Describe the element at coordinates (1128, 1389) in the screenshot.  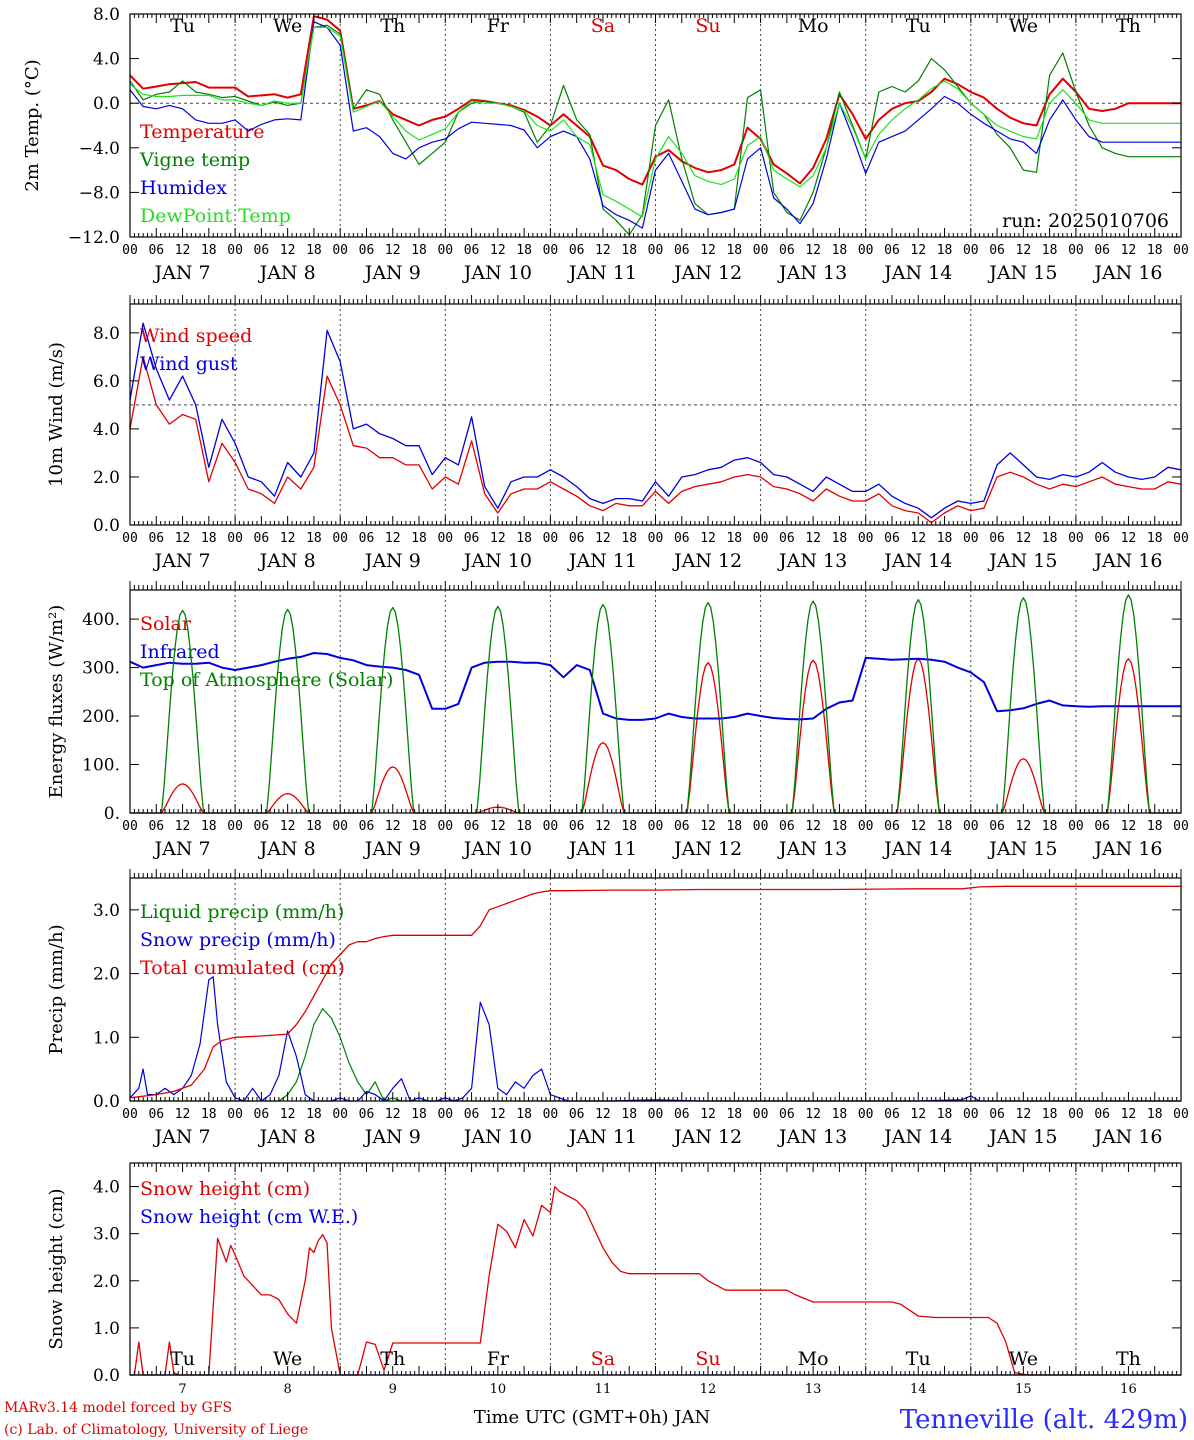
I see `day-number-label: 16` at that location.